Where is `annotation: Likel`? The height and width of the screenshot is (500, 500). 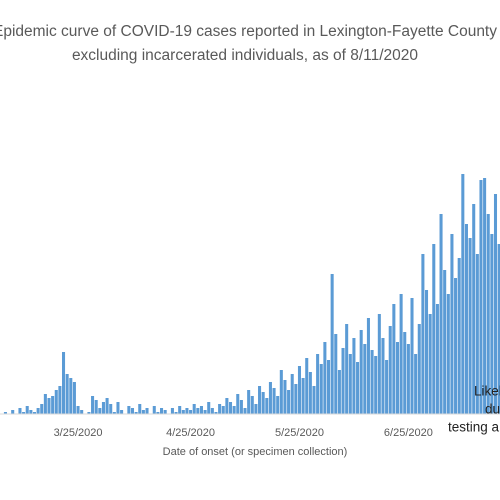
annotation: Likel is located at coordinates (487, 391).